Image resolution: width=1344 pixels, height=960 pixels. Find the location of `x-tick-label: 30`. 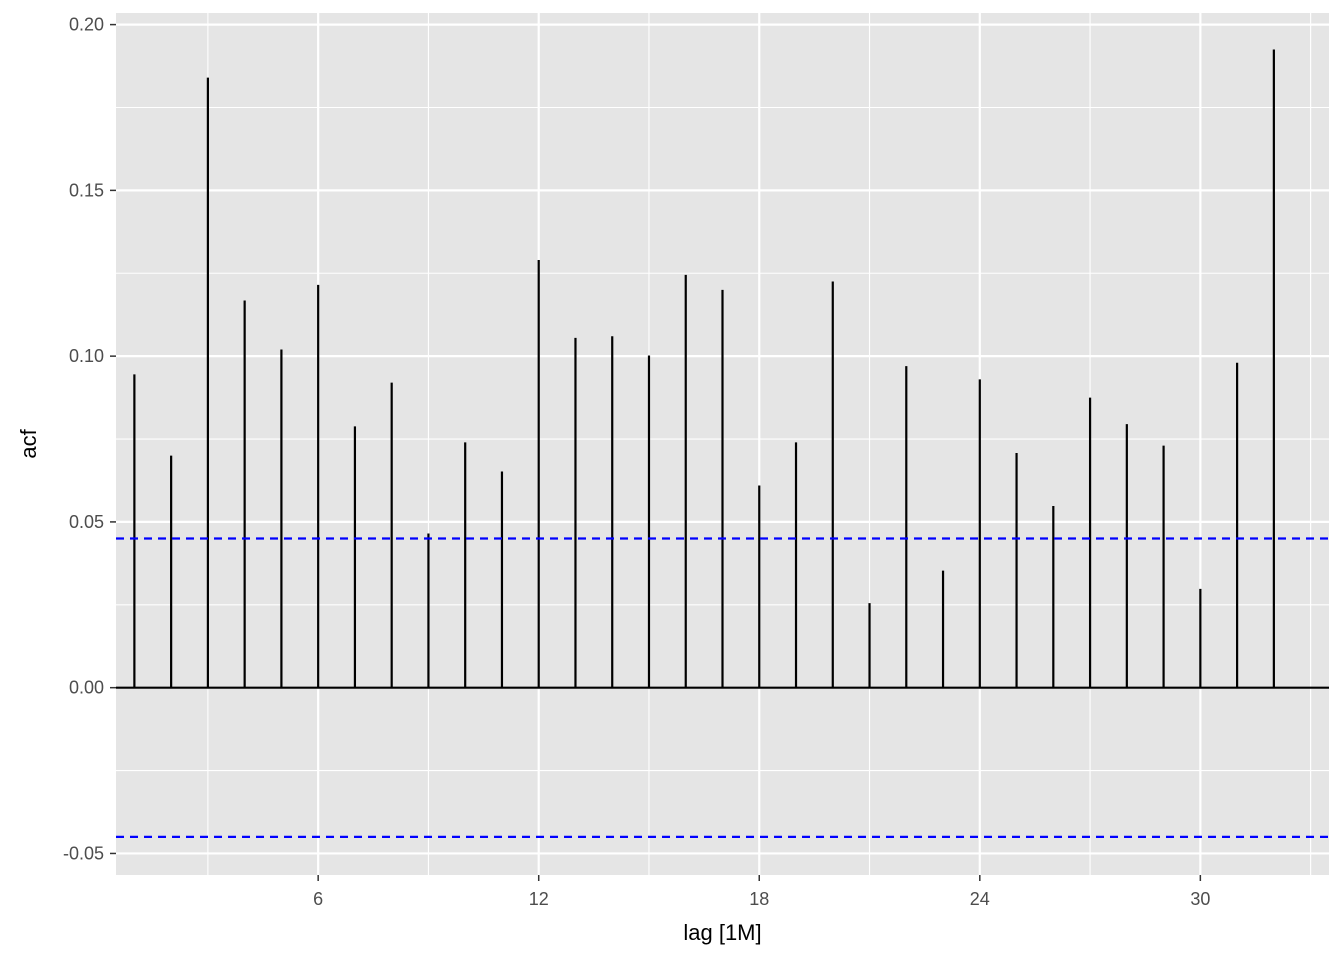

x-tick-label: 30 is located at coordinates (1200, 899).